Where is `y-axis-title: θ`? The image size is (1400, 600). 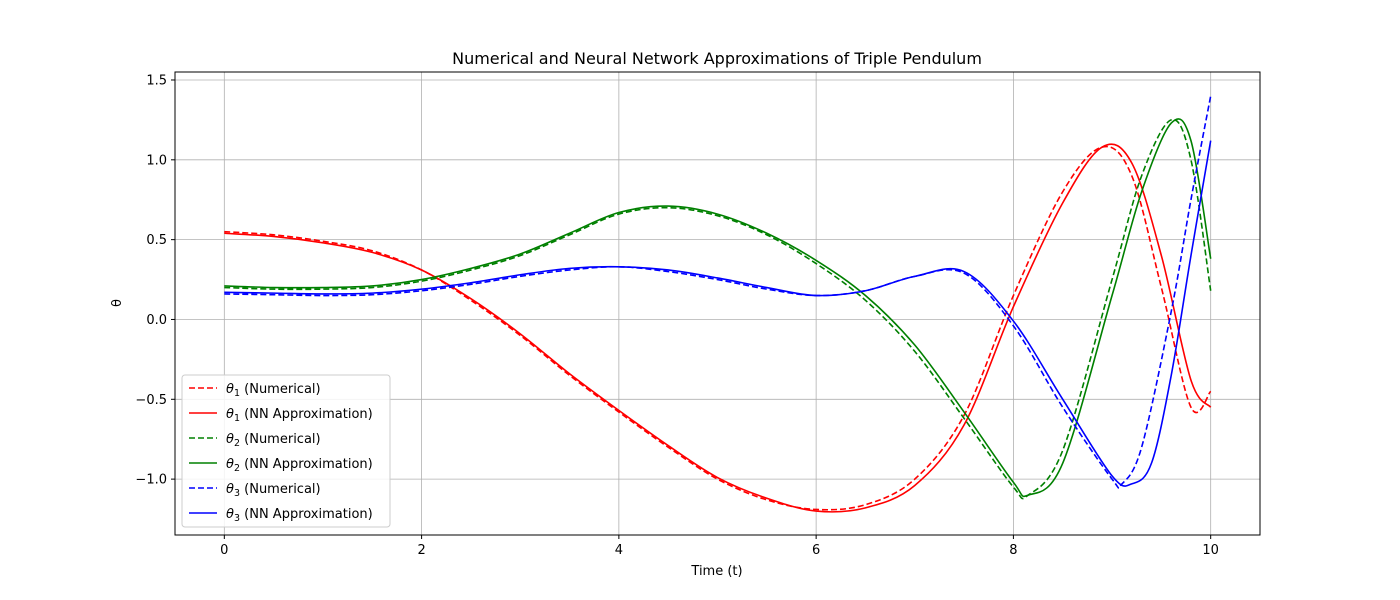
y-axis-title: θ is located at coordinates (117, 303).